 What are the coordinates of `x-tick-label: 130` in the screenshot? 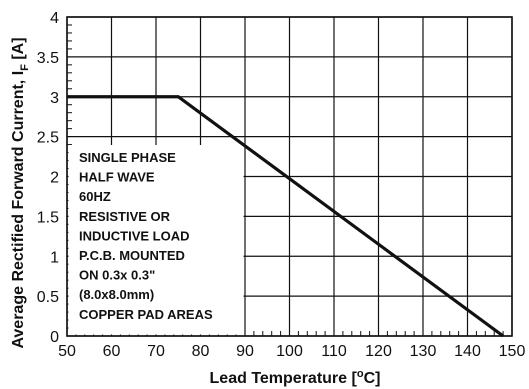 It's located at (423, 351).